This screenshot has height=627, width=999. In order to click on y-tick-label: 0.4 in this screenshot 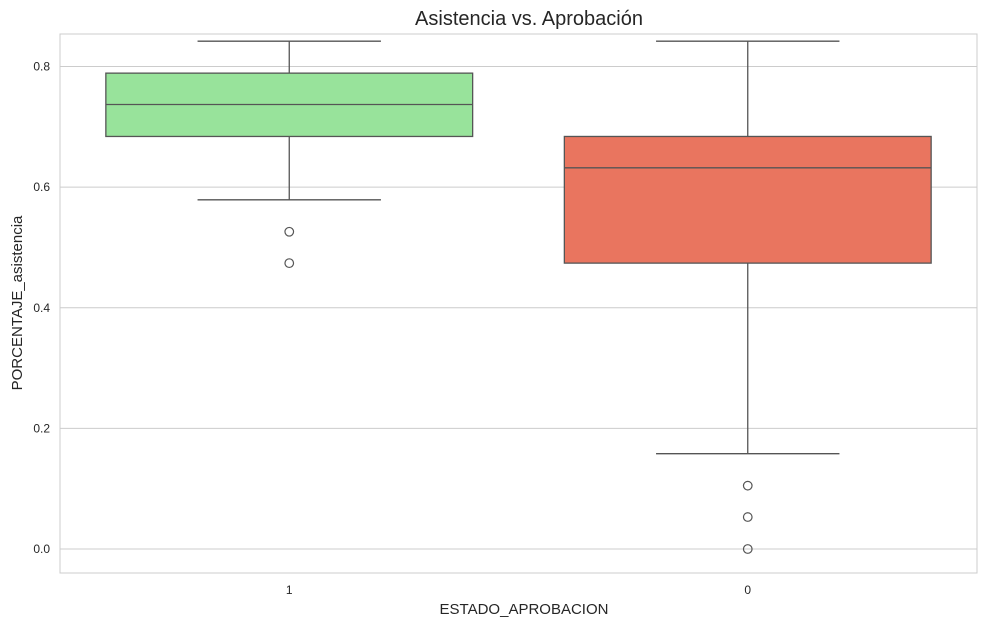, I will do `click(41, 308)`.